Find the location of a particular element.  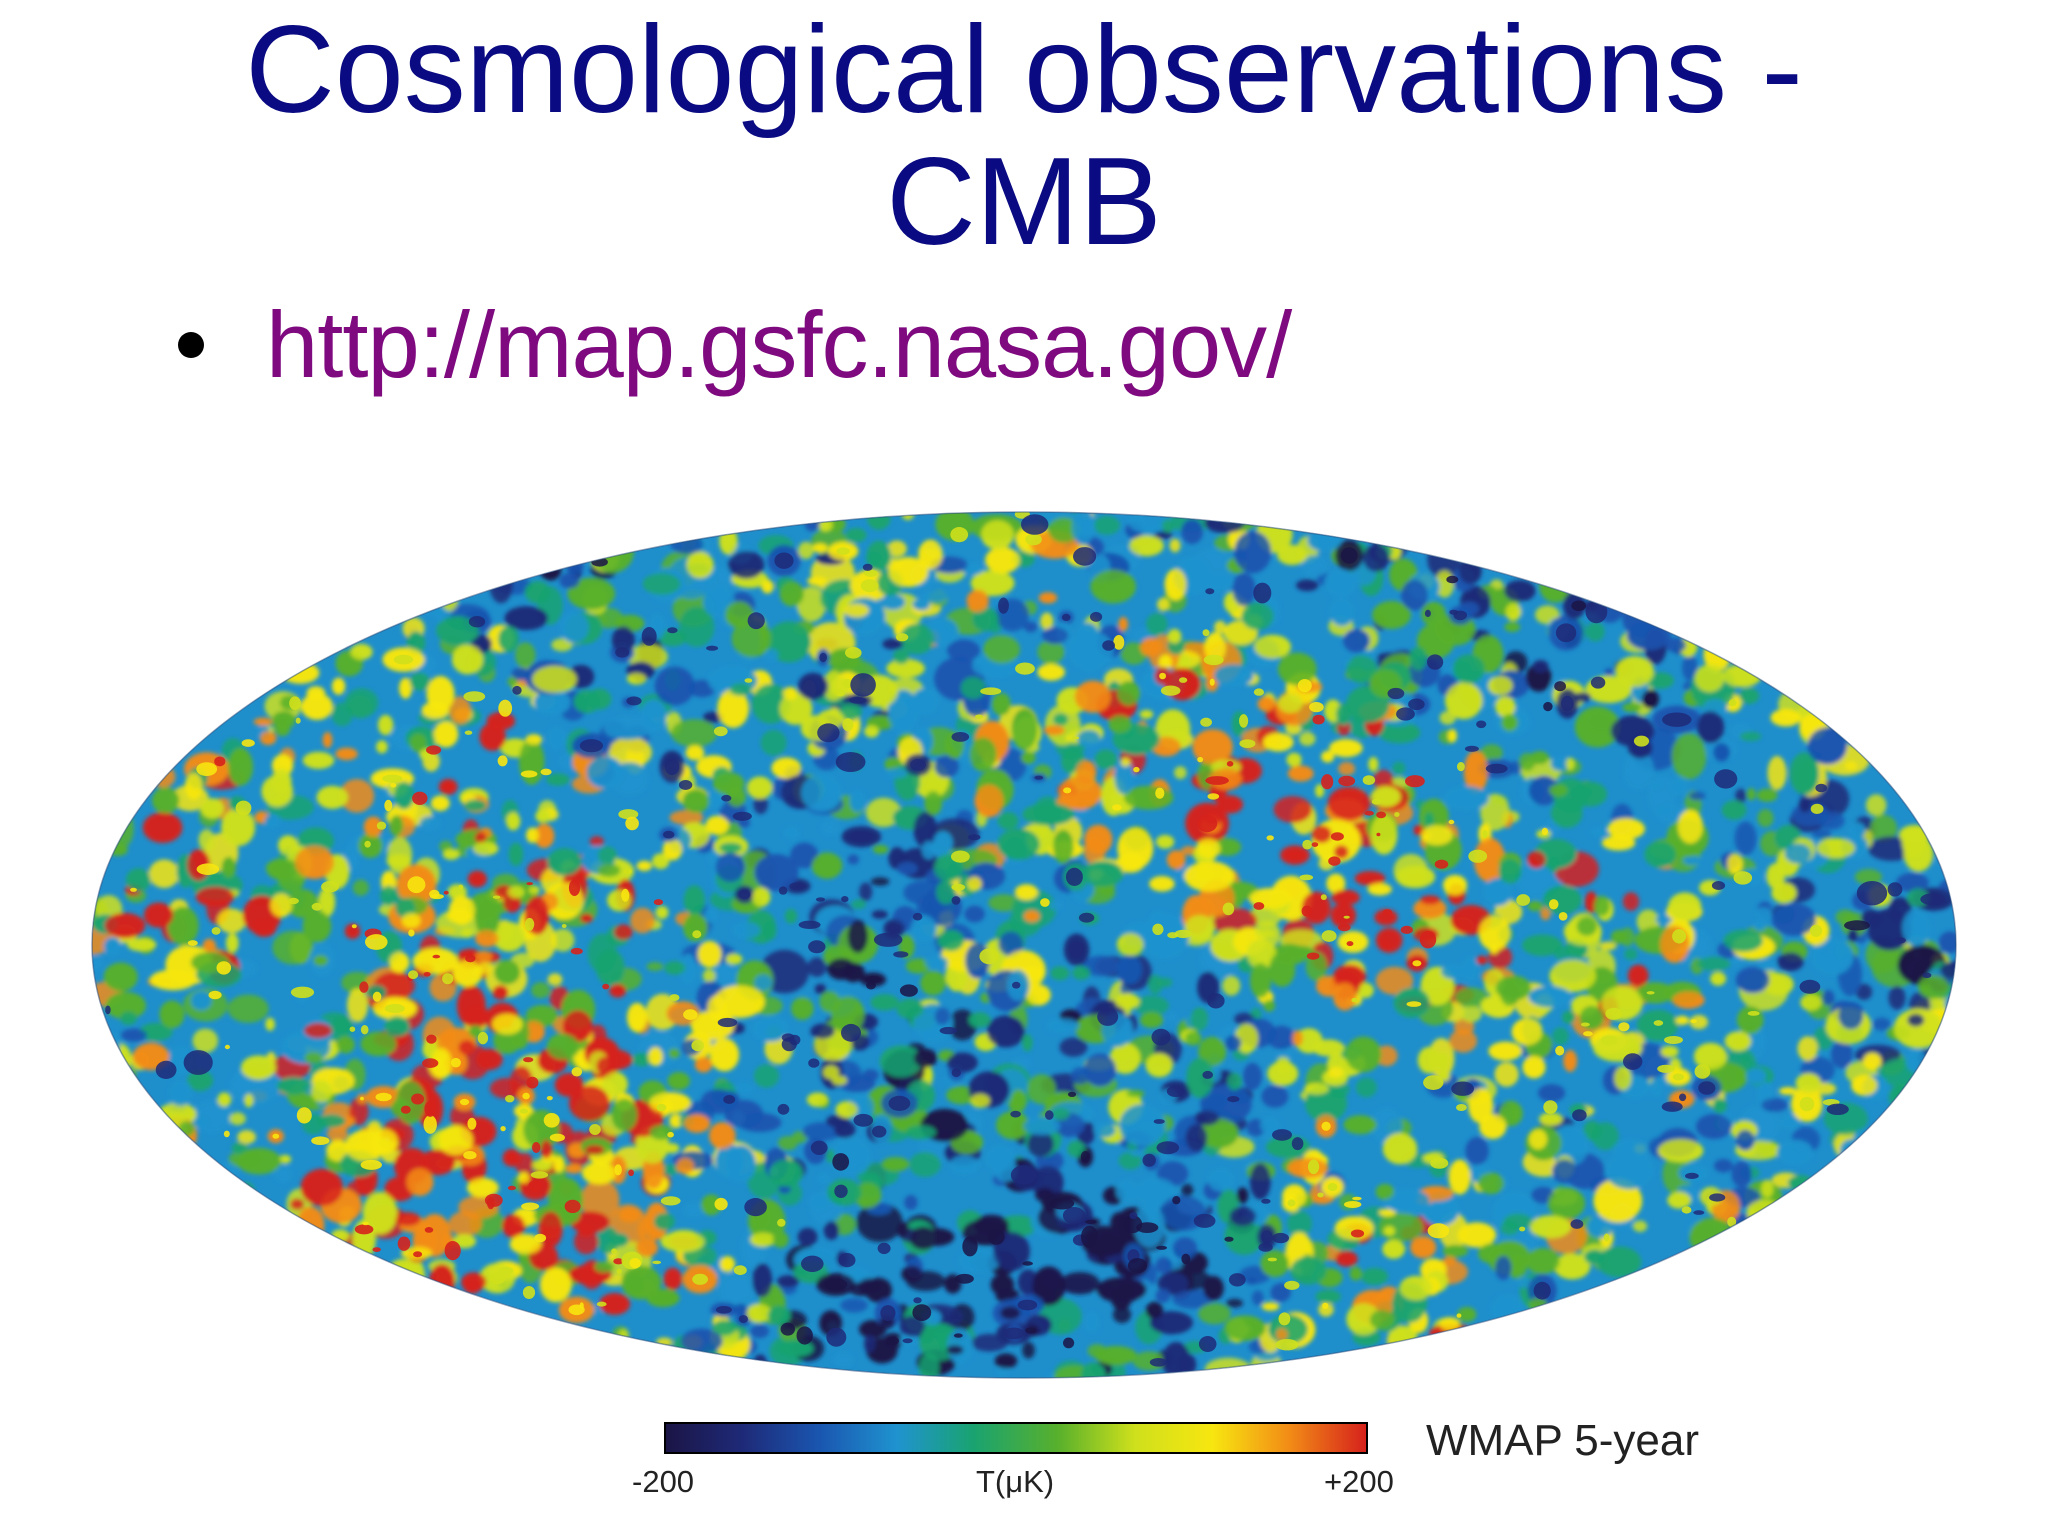

bullet-item: http://map.gsfc.nasa.gov/ is located at coordinates (735, 345).